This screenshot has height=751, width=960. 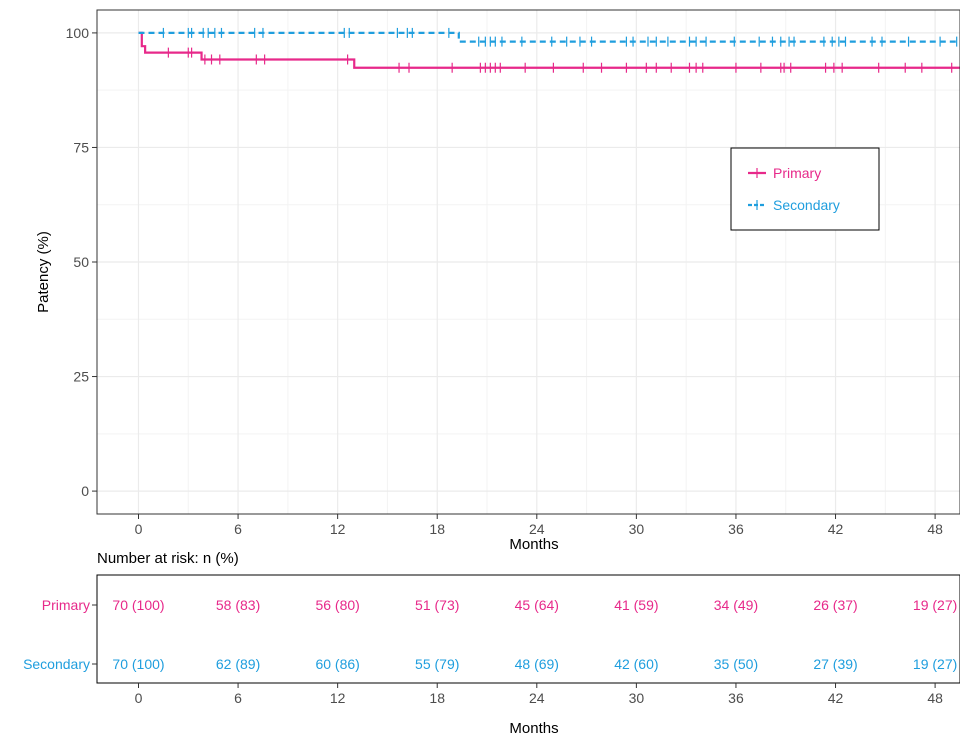 What do you see at coordinates (78, 33) in the screenshot?
I see `y-tick-label: 100` at bounding box center [78, 33].